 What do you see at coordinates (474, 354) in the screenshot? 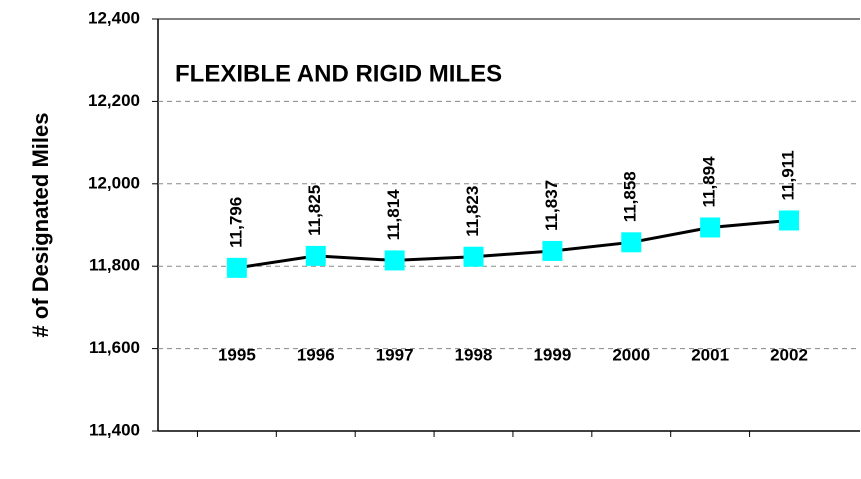
I see `x-tick-label: 1998` at bounding box center [474, 354].